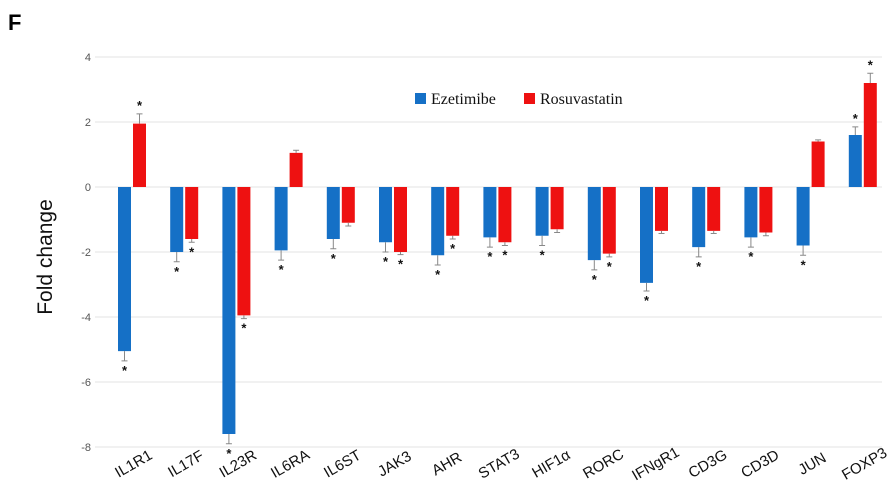 This screenshot has width=895, height=504. Describe the element at coordinates (88, 188) in the screenshot. I see `y-tick-label: 0` at that location.